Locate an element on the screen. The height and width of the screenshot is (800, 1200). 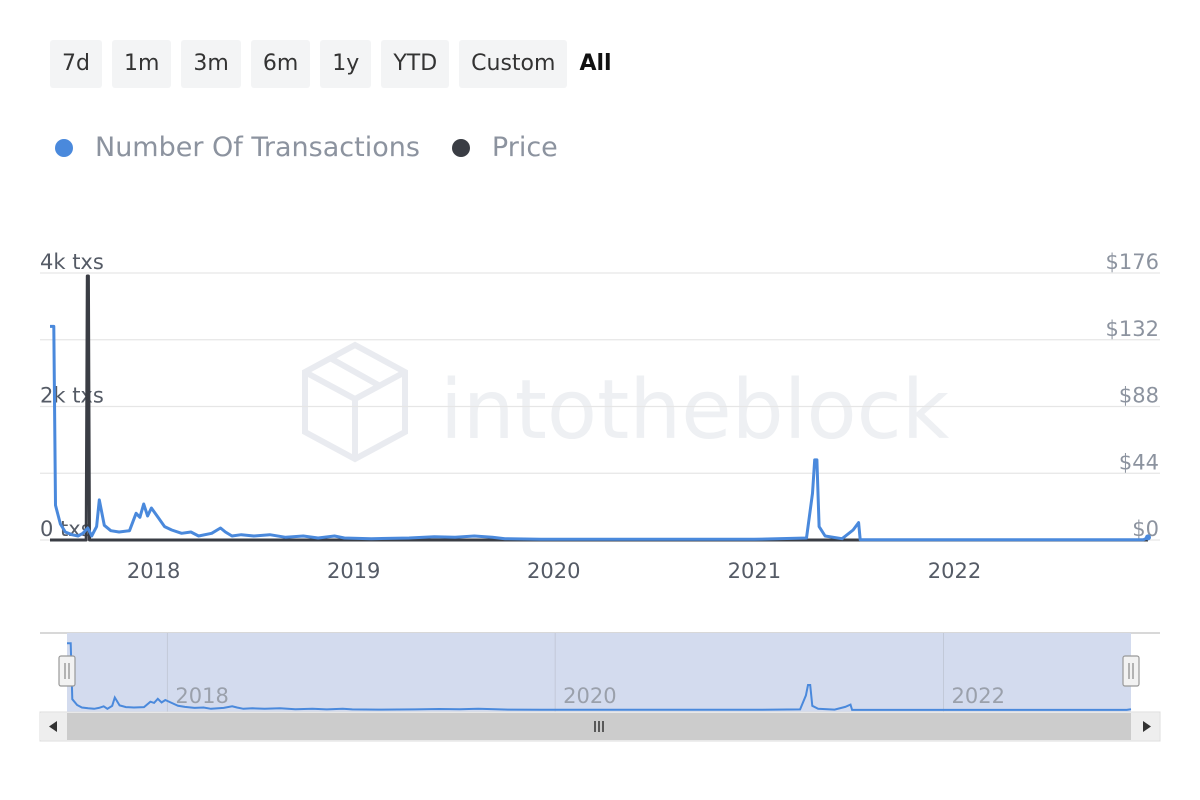
y-left-tick-label: 4k txs is located at coordinates (72, 262).